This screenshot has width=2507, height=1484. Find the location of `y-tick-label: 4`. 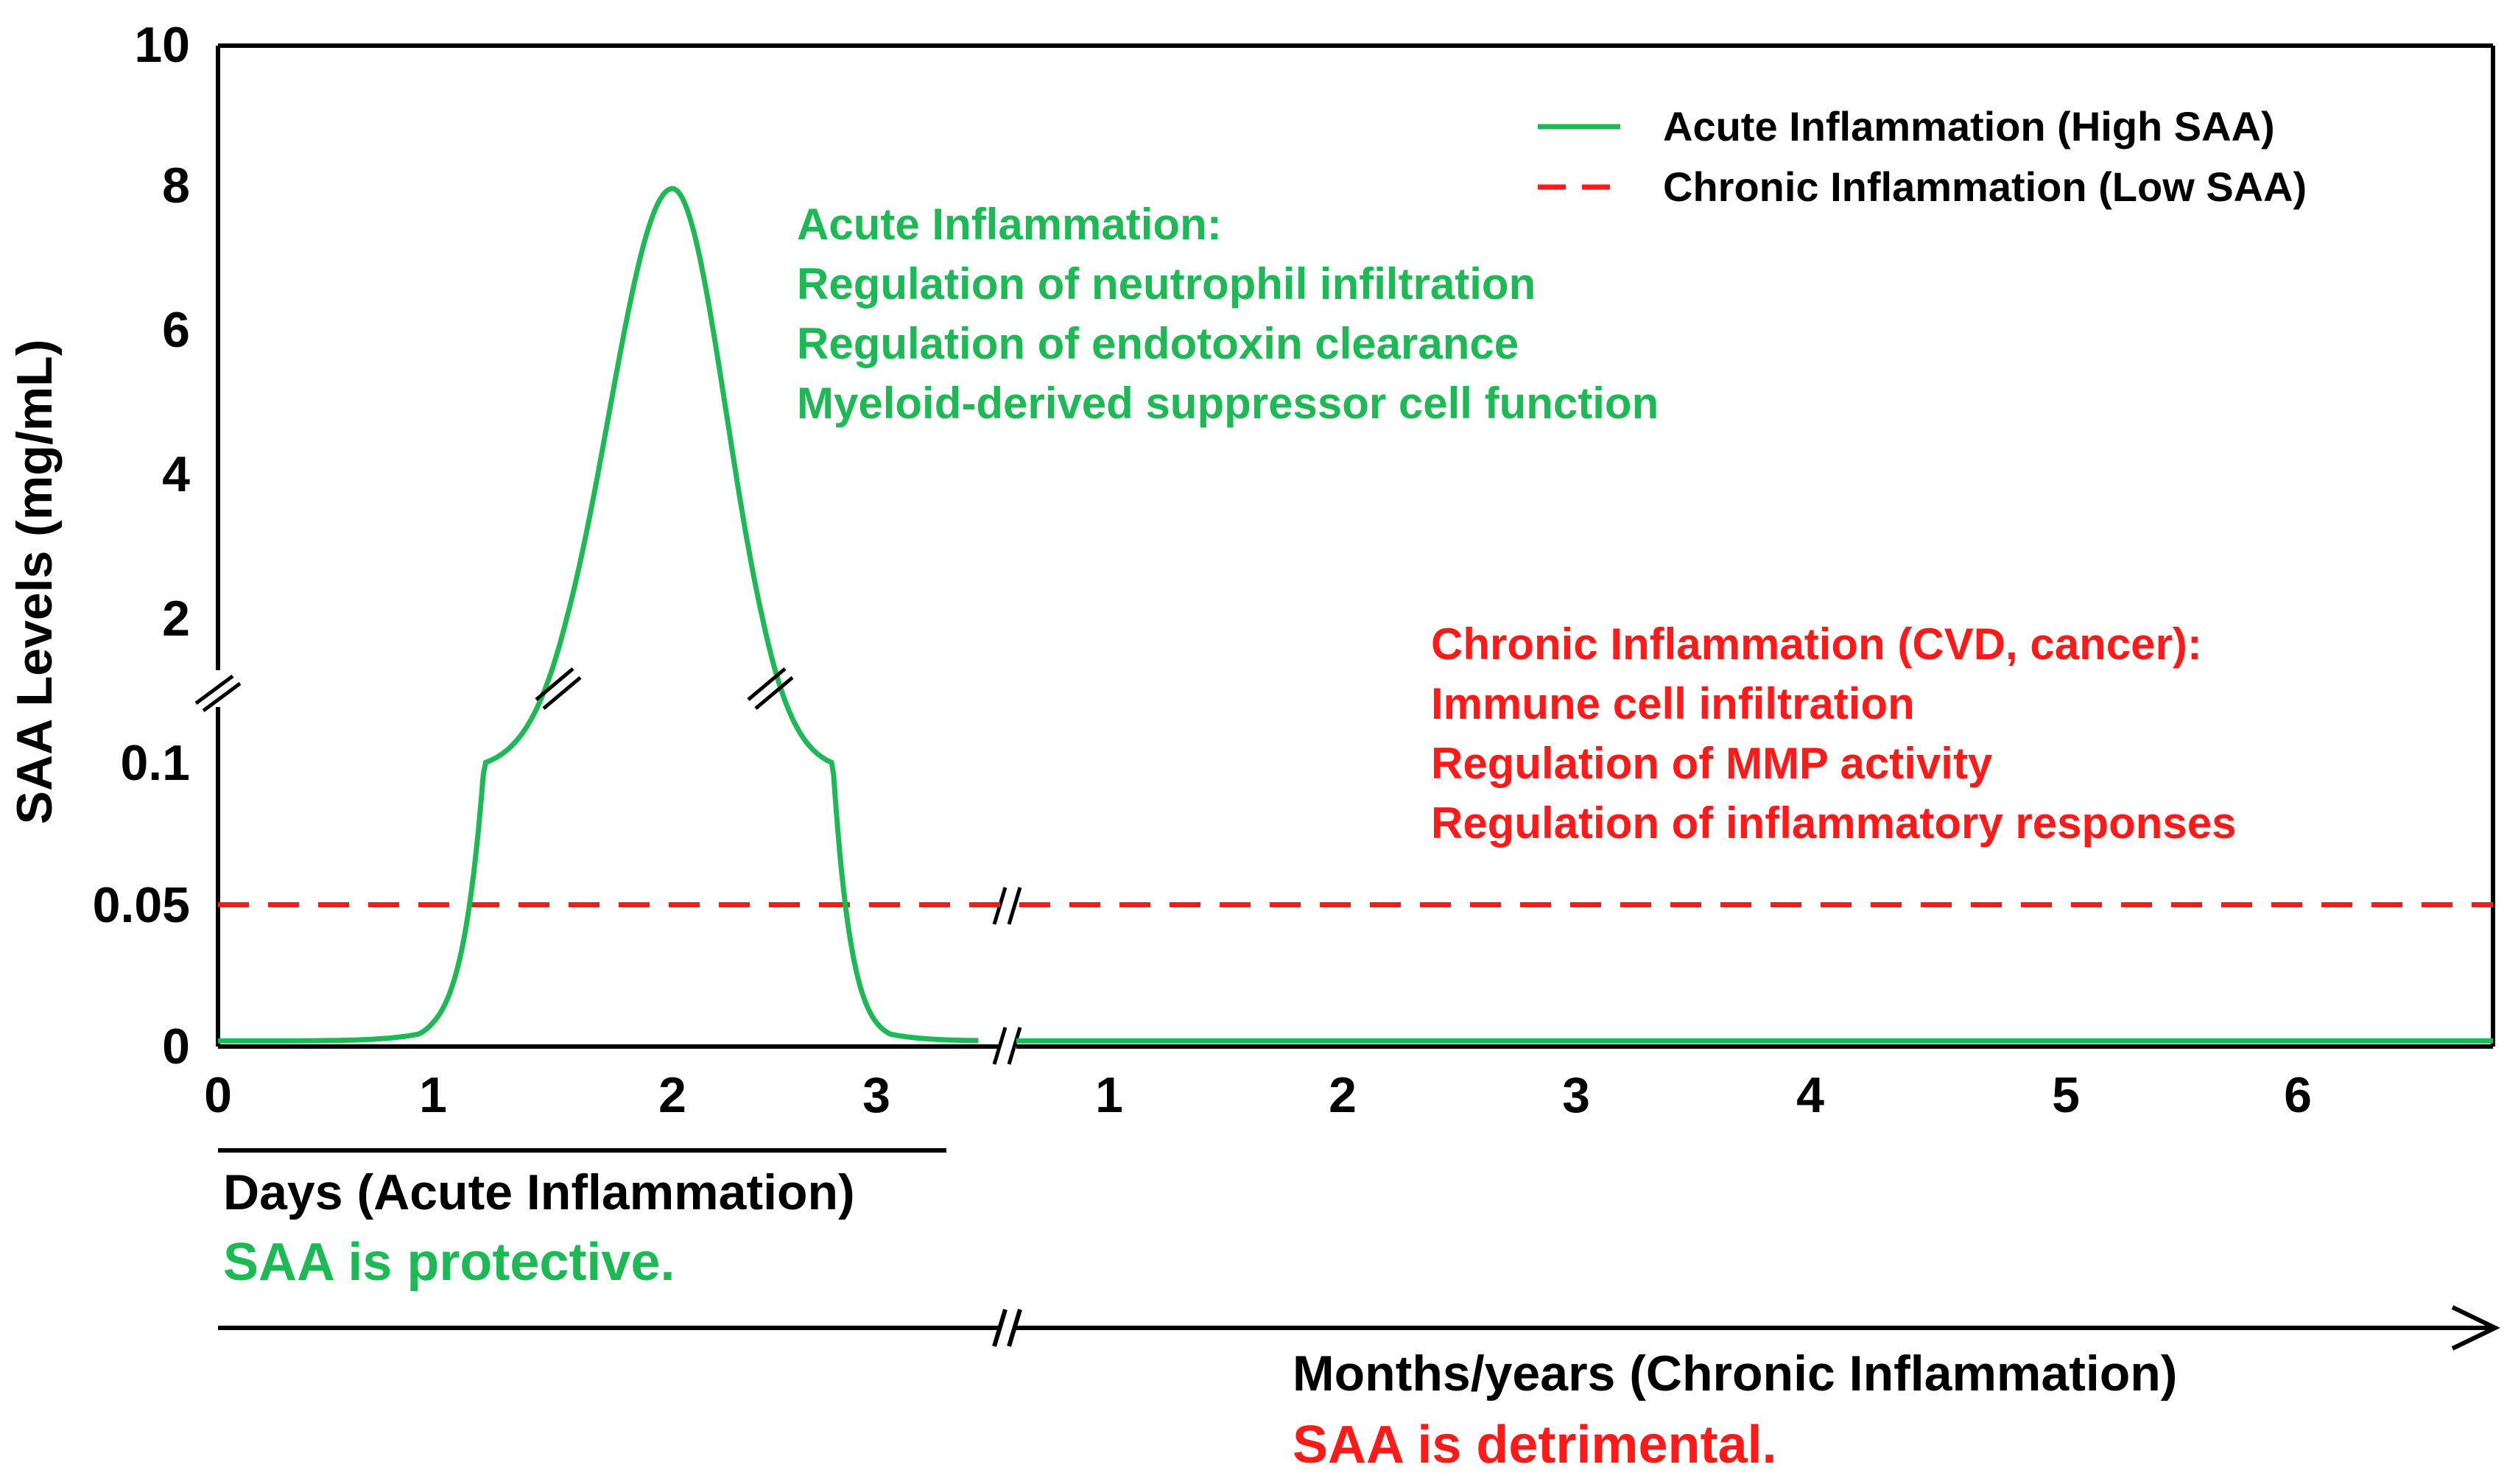

y-tick-label: 4 is located at coordinates (176, 474).